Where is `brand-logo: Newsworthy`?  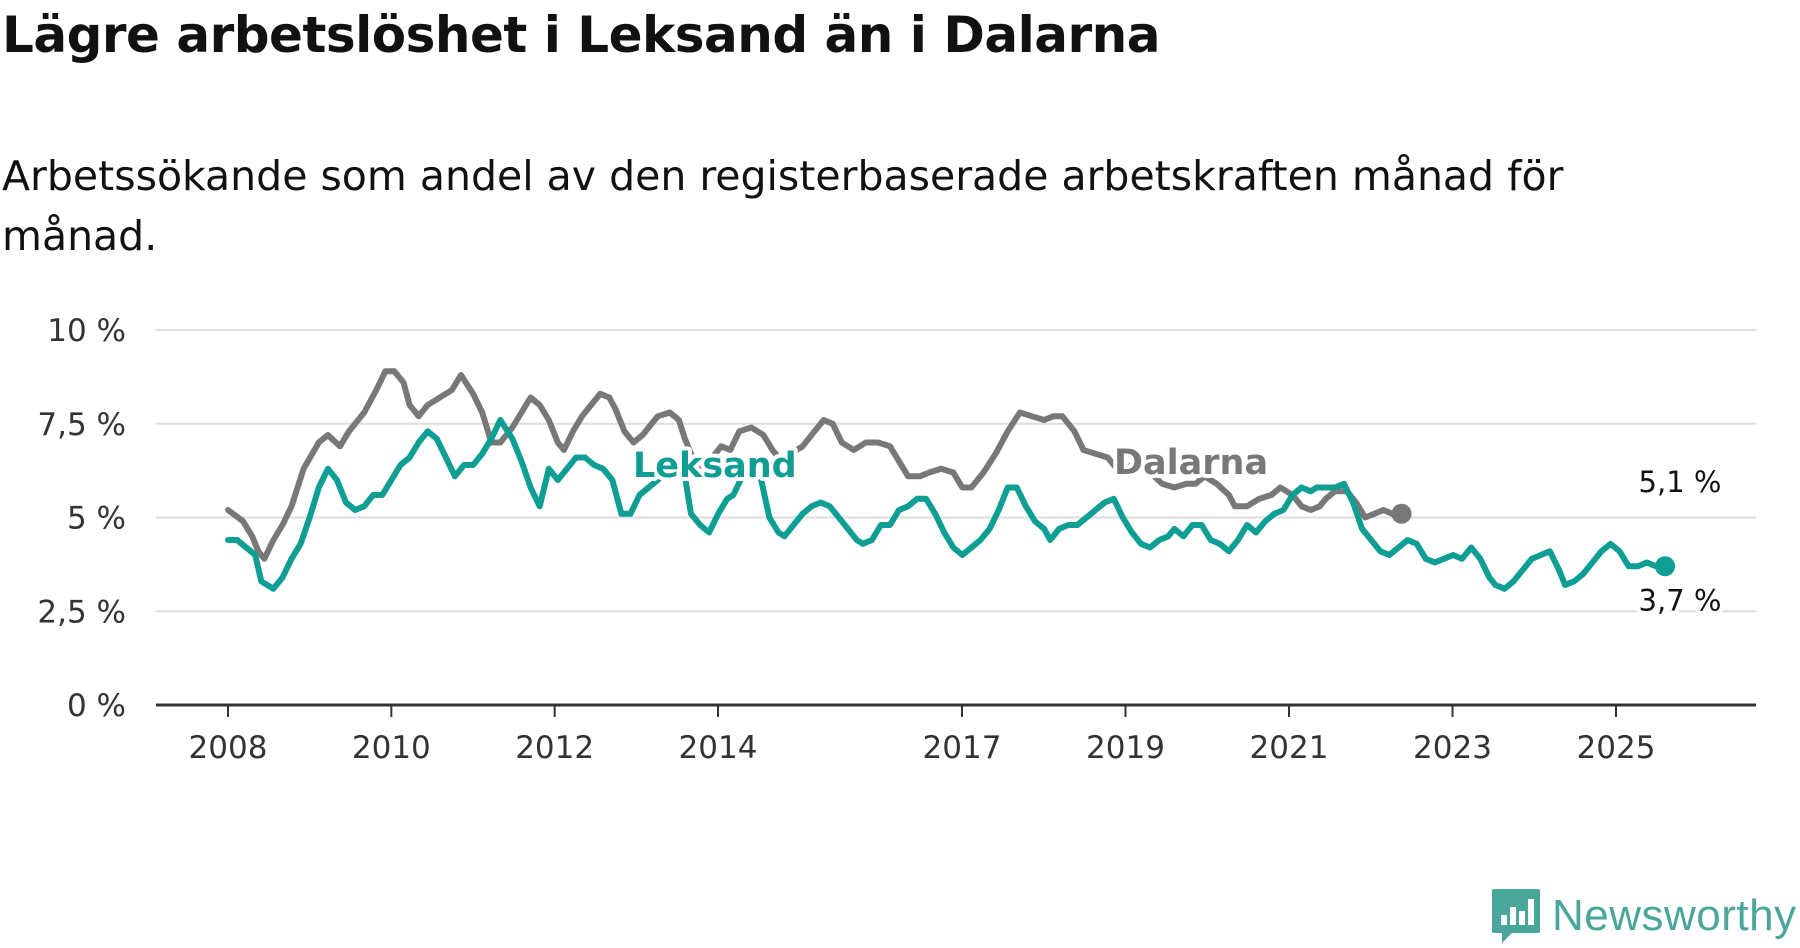 brand-logo: Newsworthy is located at coordinates (1643, 916).